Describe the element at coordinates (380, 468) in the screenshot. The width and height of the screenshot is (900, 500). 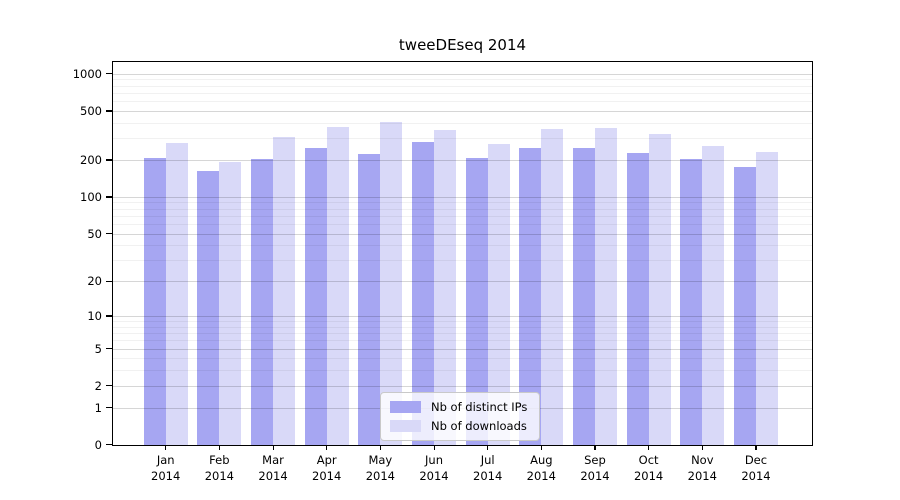
I see `x-tick-label-may: May 2014` at that location.